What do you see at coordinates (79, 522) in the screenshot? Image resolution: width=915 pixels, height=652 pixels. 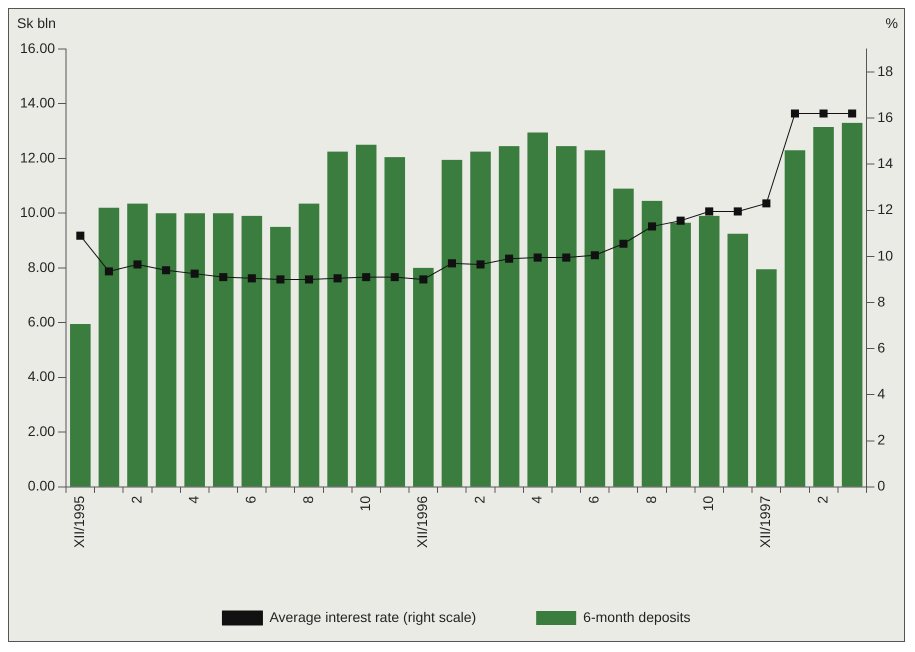 I see `x-tick-label: XII/1995` at bounding box center [79, 522].